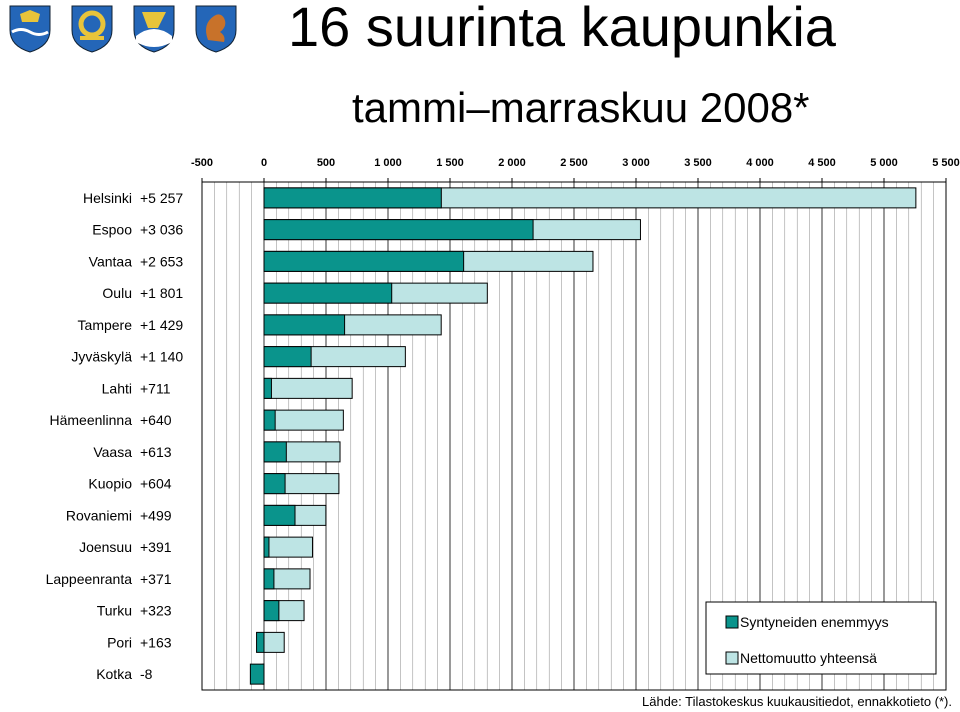 This screenshot has height=712, width=960. What do you see at coordinates (202, 163) in the screenshot?
I see `x-tick-label: -500` at bounding box center [202, 163].